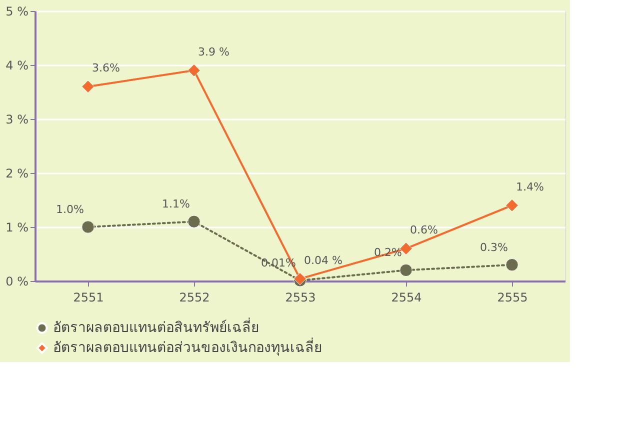 Image resolution: width=640 pixels, height=442 pixels. I want to click on y-tick-label: 0 %, so click(17, 281).